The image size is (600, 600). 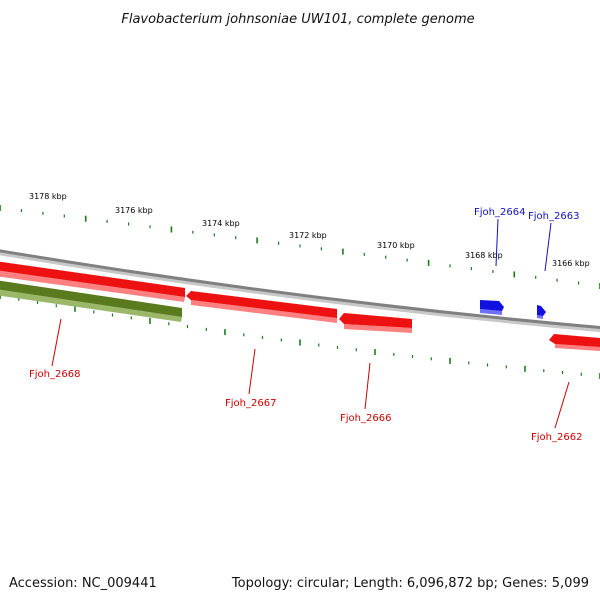 What do you see at coordinates (300, 336) in the screenshot?
I see `inner-tick-ring` at bounding box center [300, 336].